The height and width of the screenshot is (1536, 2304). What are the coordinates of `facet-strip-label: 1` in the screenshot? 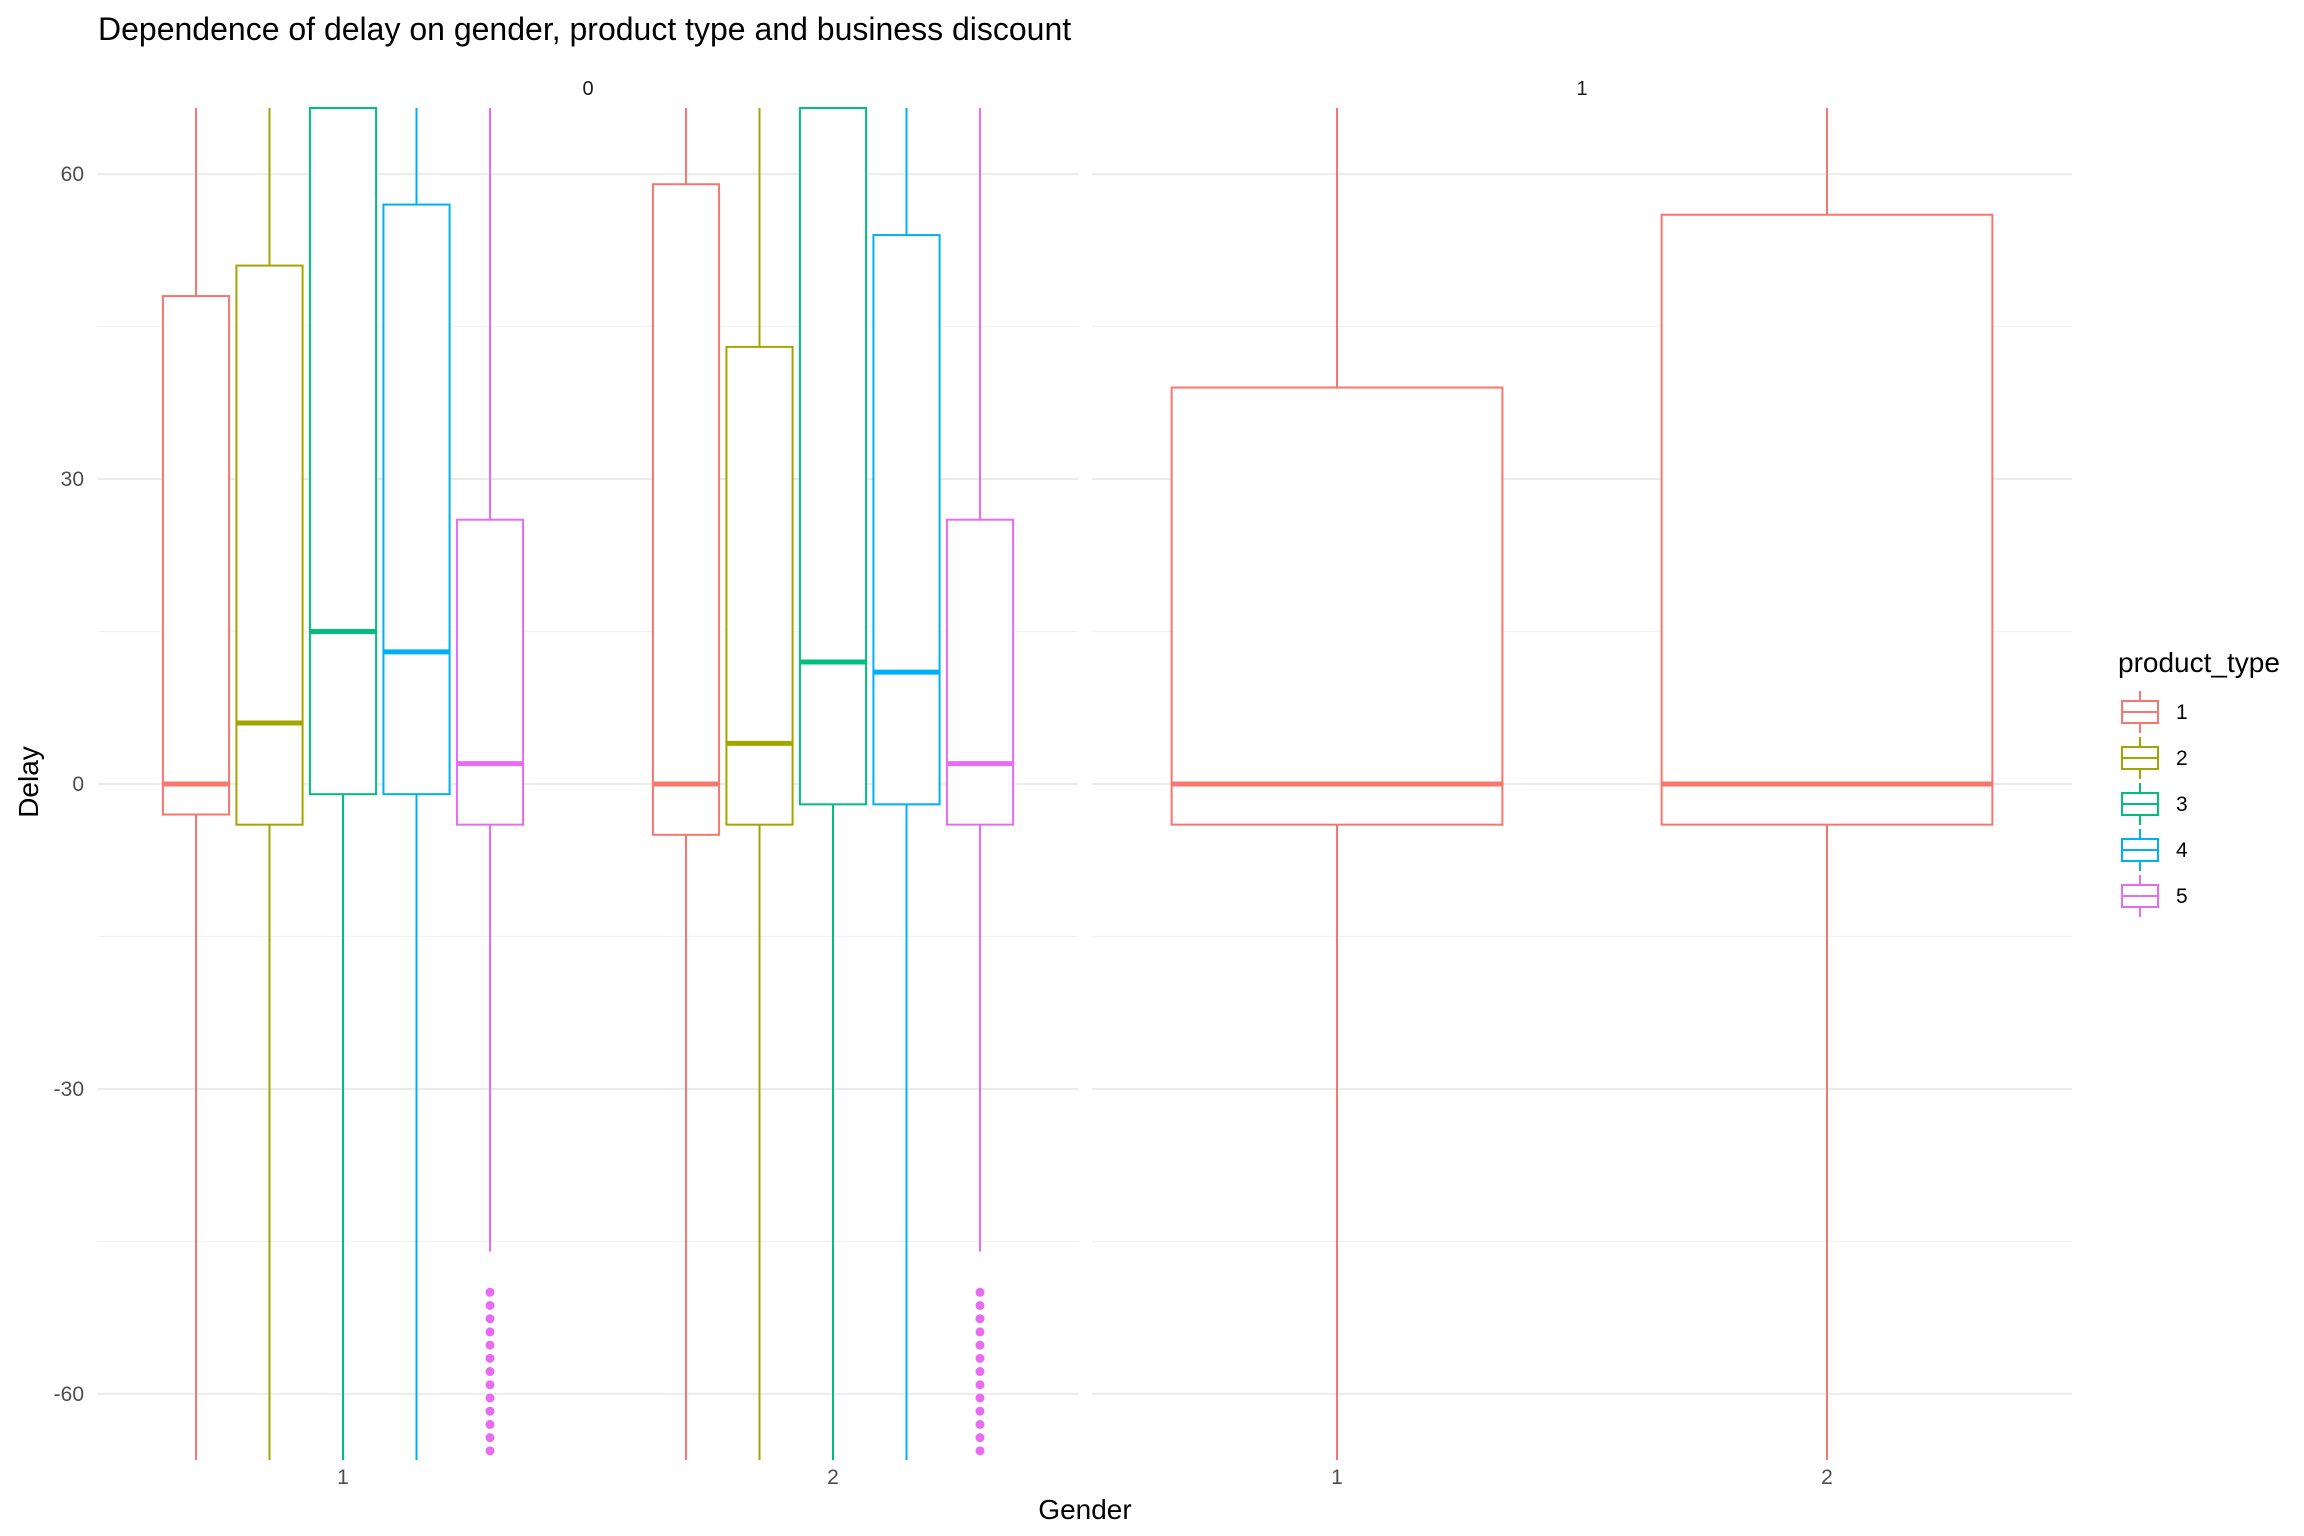 It's located at (1581, 89).